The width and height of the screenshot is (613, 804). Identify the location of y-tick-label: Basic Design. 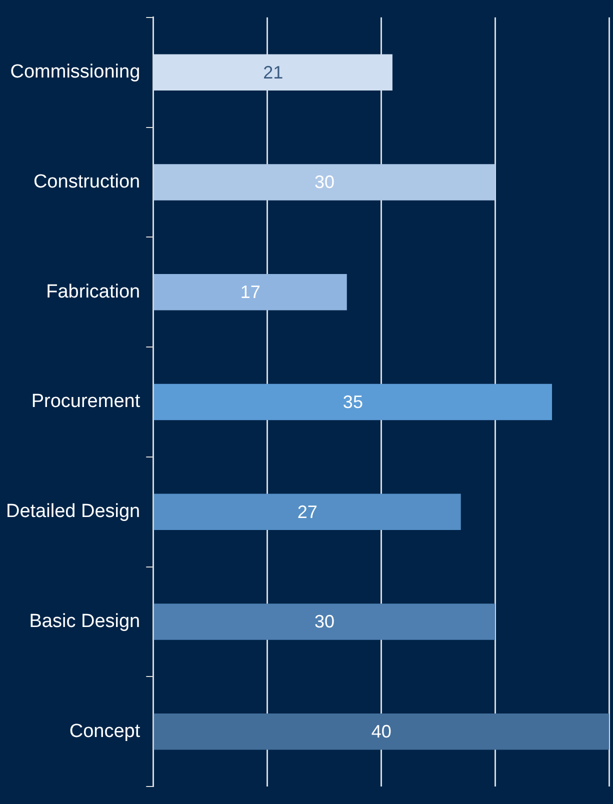
(84, 621).